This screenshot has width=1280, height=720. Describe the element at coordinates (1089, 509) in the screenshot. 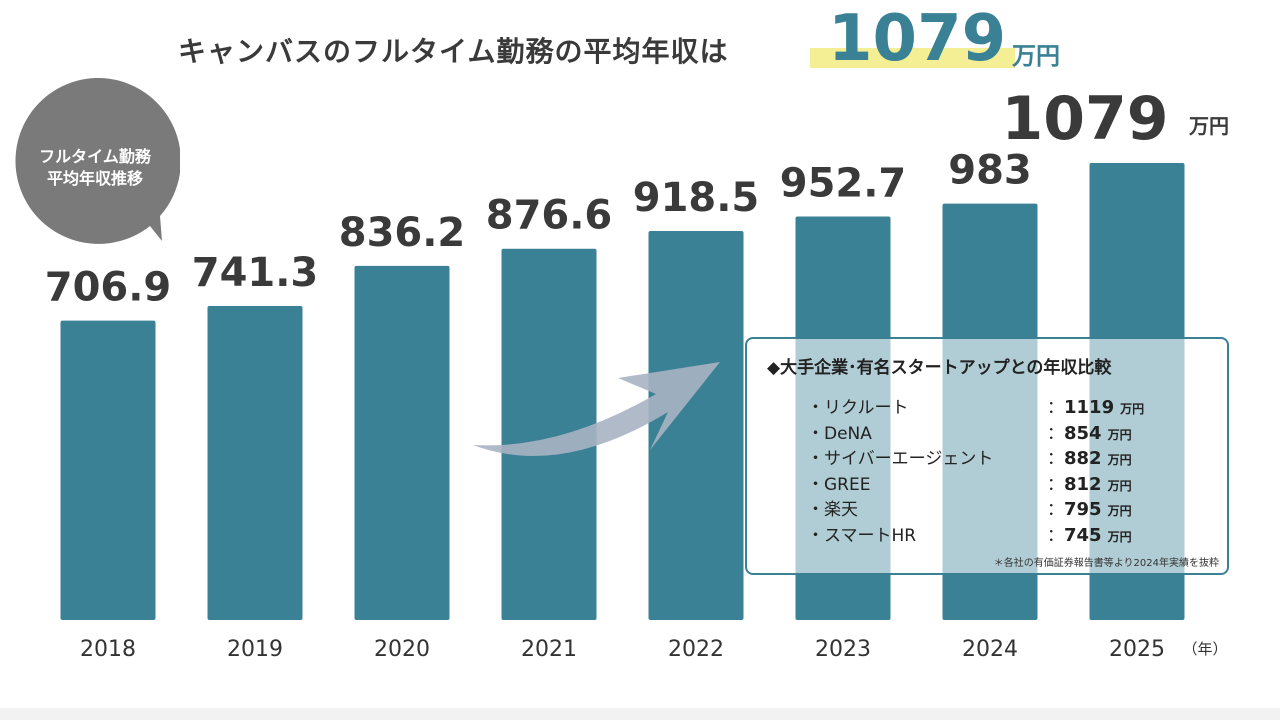

I see `company-salary: ：795 万円` at that location.